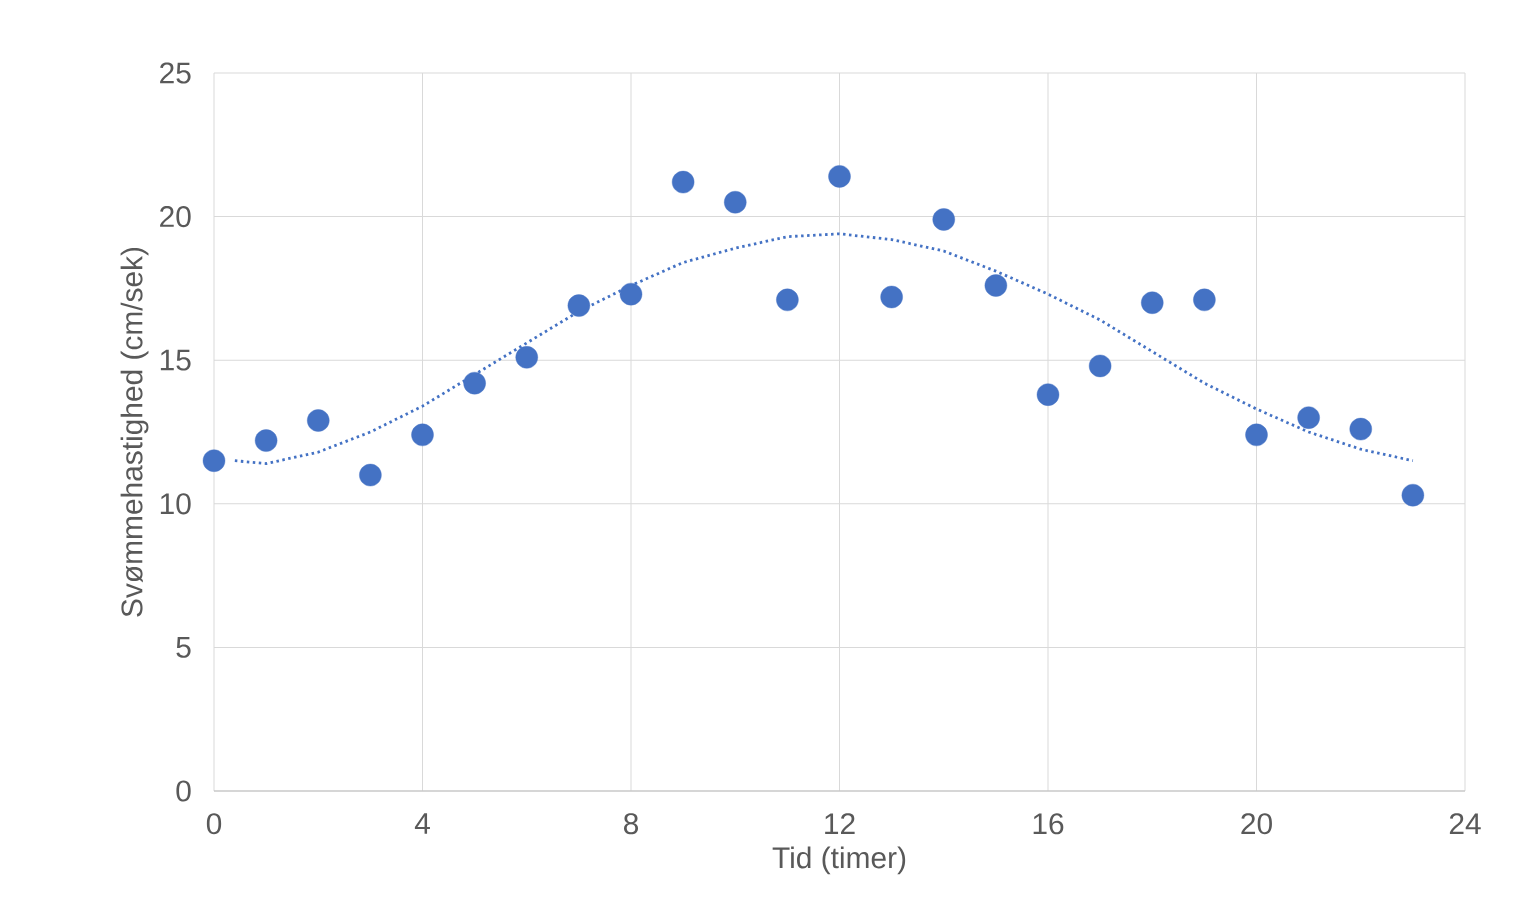 Image resolution: width=1538 pixels, height=911 pixels. What do you see at coordinates (1465, 824) in the screenshot?
I see `x-tick-label: 24` at bounding box center [1465, 824].